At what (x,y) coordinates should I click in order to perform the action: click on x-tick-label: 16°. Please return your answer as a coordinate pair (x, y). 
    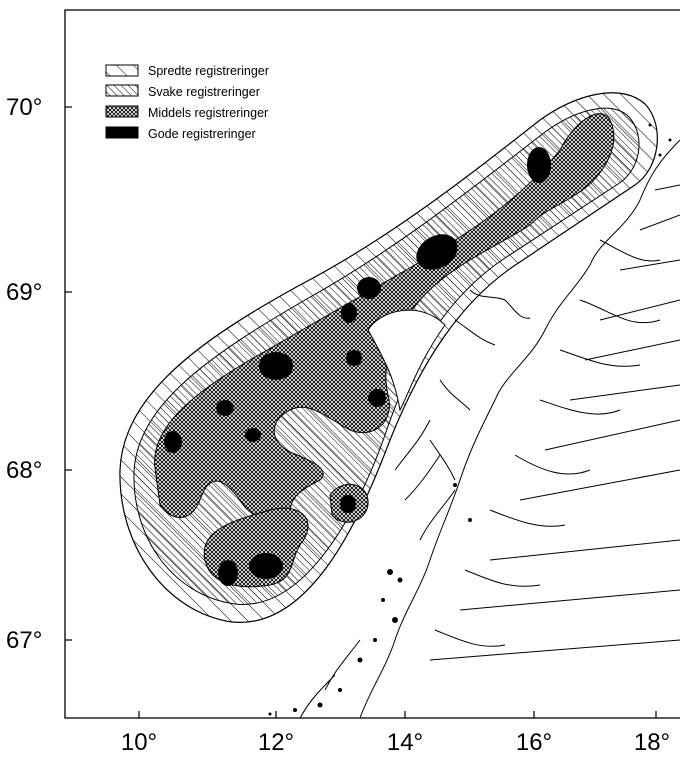
    Looking at the image, I should click on (534, 742).